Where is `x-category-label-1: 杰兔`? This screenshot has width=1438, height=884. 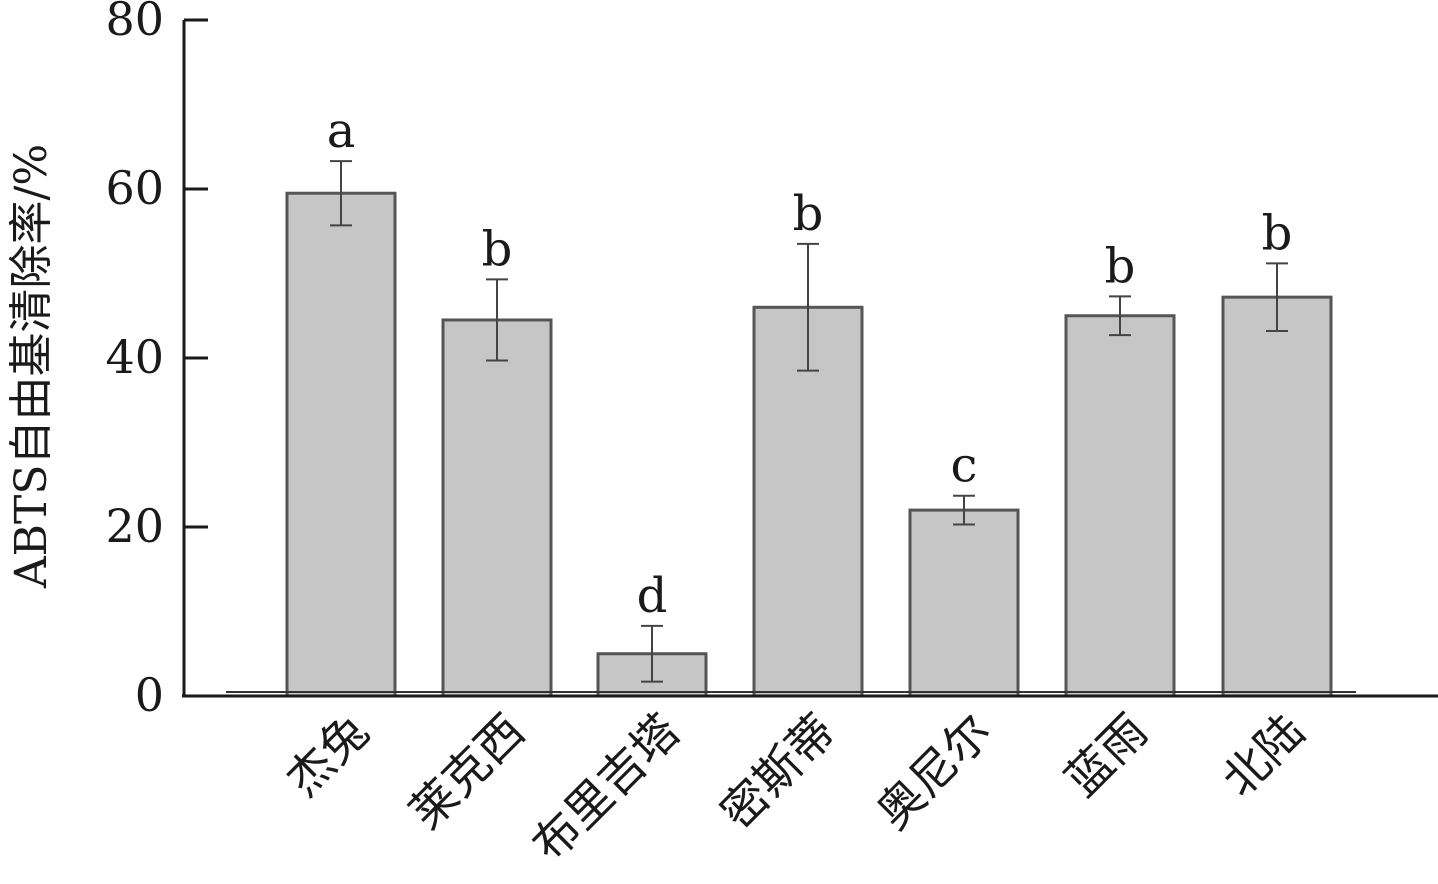 x-category-label-1: 杰兔 is located at coordinates (327, 755).